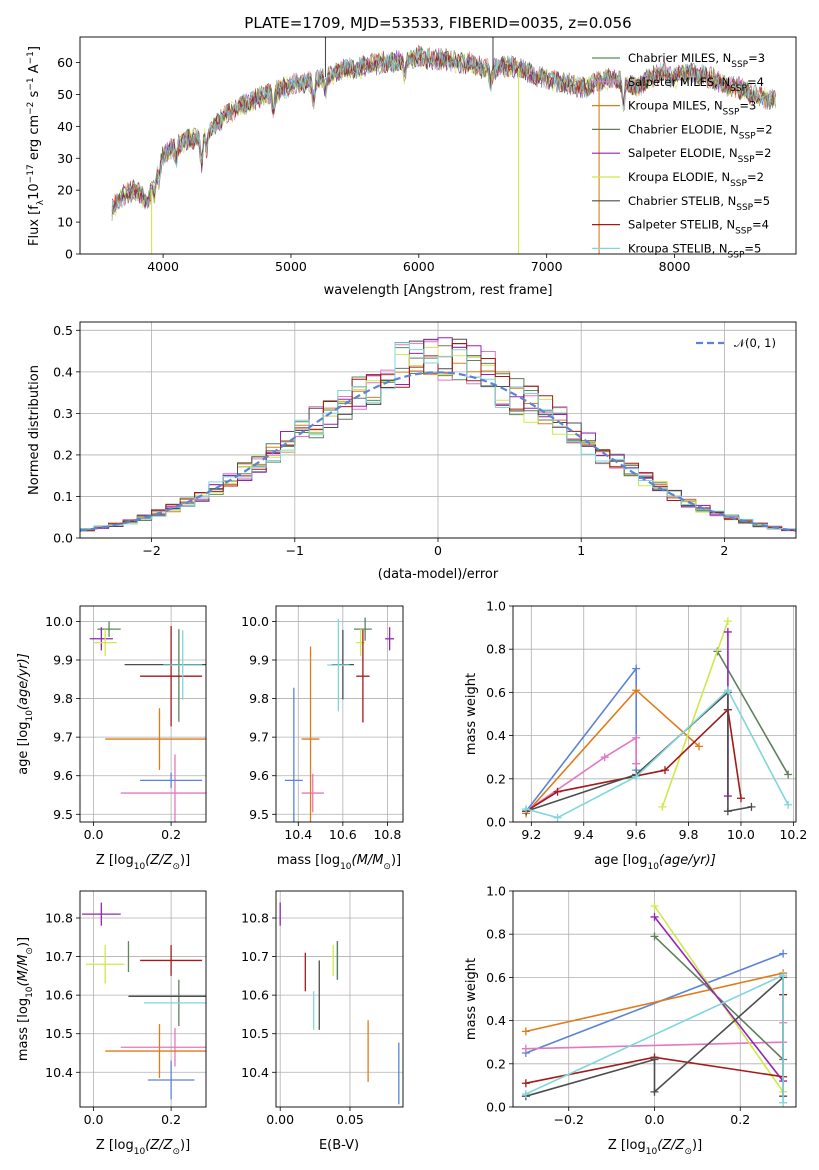 Image resolution: width=819 pixels, height=1170 pixels. Describe the element at coordinates (655, 862) in the screenshot. I see `mw-age-xlabel: age [log10(age/yr)]` at that location.